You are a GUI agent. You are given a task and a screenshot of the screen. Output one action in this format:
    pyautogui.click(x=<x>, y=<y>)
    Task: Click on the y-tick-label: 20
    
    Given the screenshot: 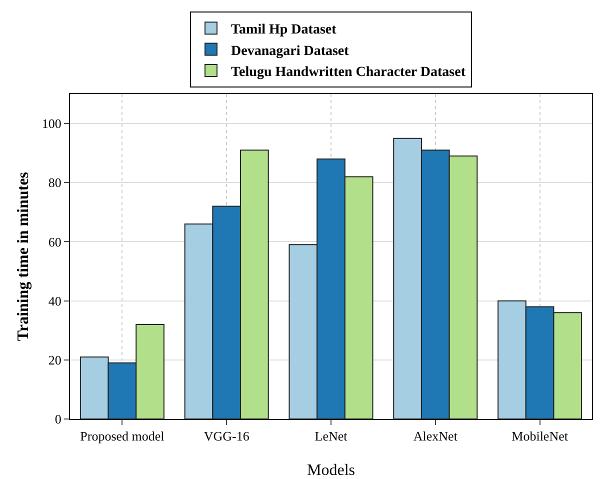 What is the action you would take?
    pyautogui.click(x=55, y=360)
    